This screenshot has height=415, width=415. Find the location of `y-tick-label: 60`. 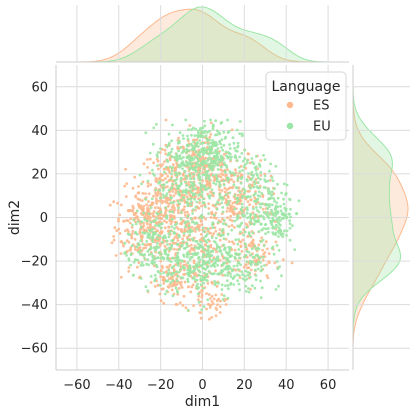

y-tick-label: 60 is located at coordinates (39, 87).